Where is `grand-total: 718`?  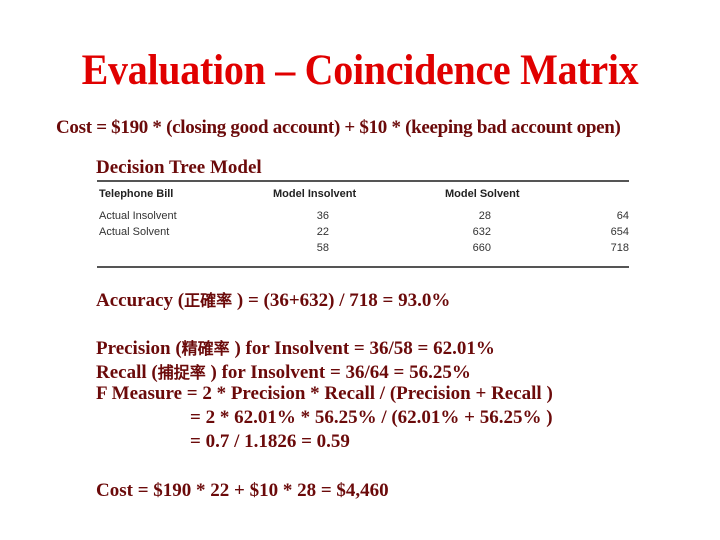
grand-total: 718 is located at coordinates (619, 248).